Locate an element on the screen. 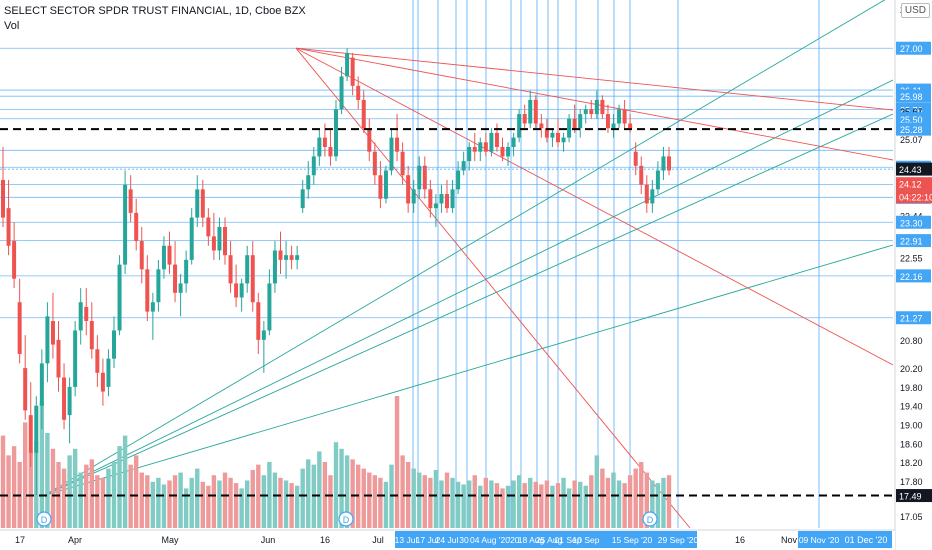 The height and width of the screenshot is (550, 932). currency-badge: USD is located at coordinates (915, 10).